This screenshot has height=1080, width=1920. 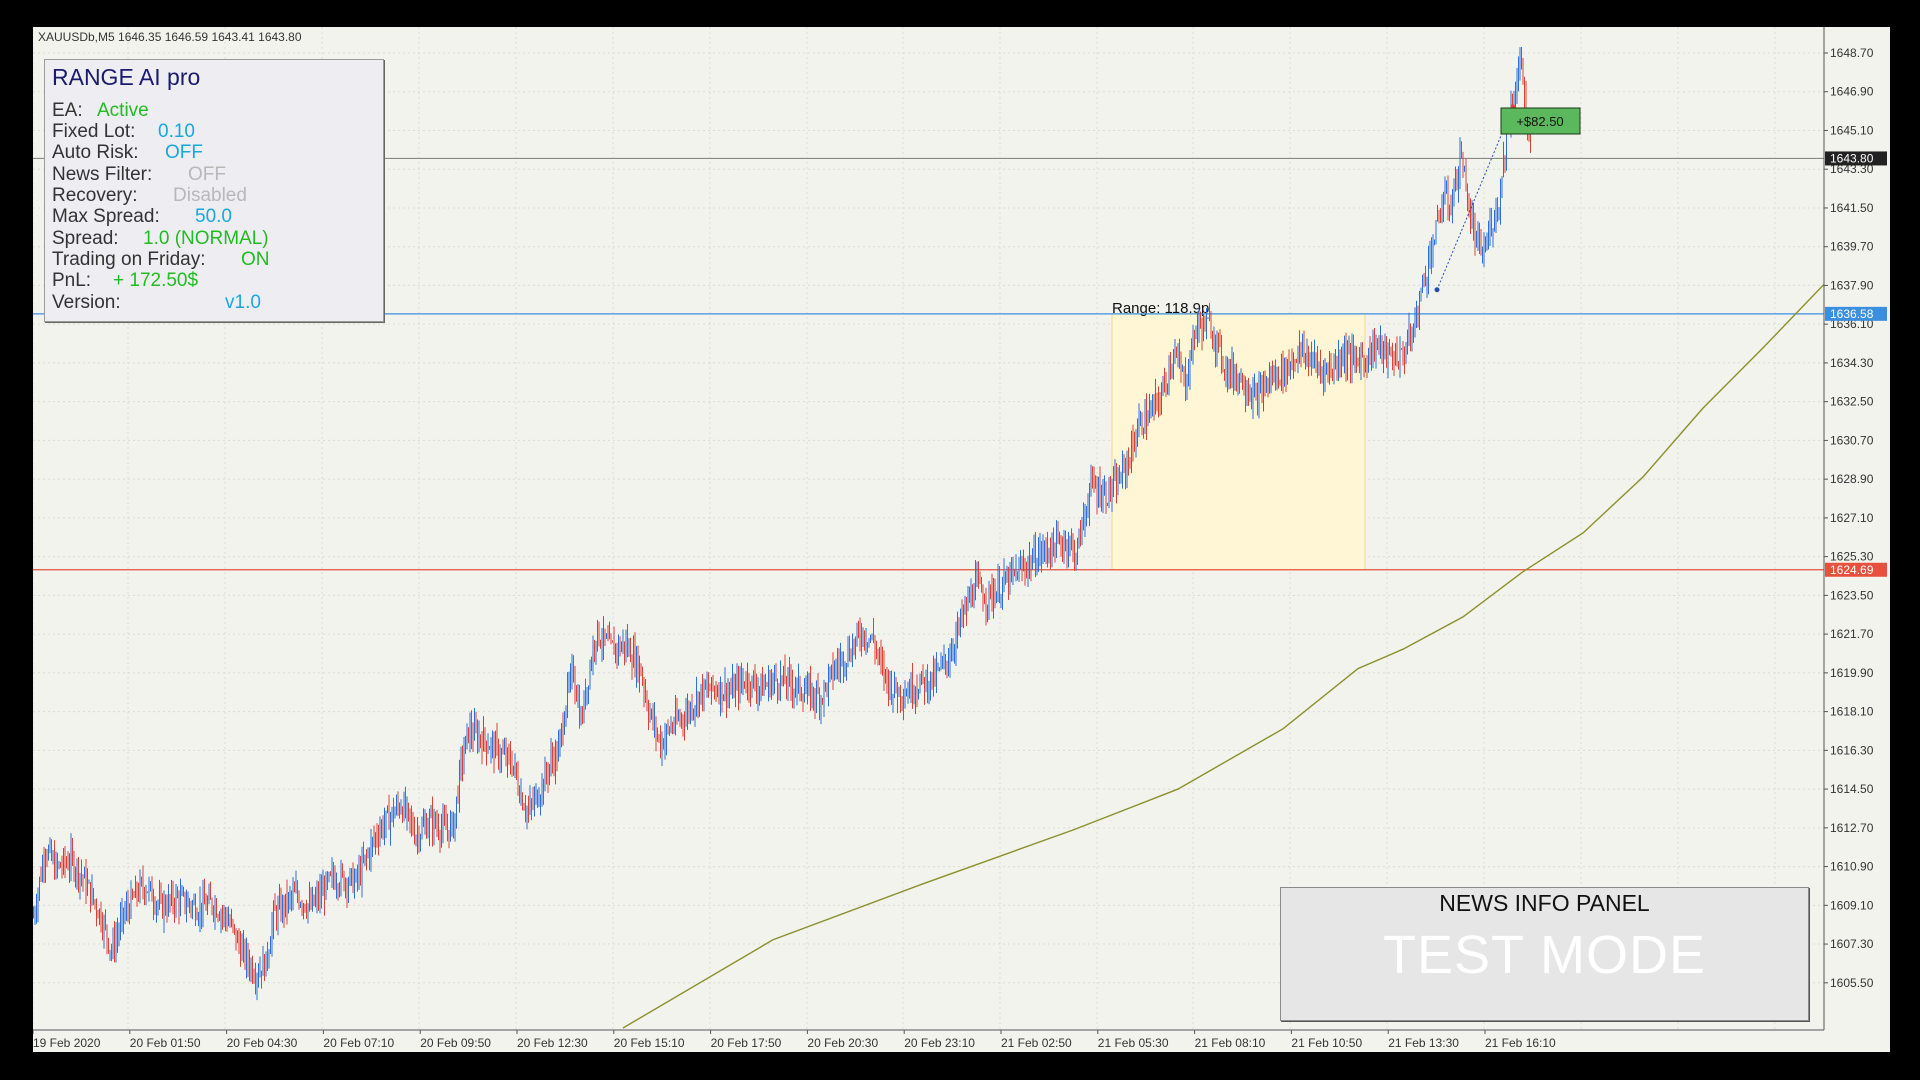 What do you see at coordinates (746, 1043) in the screenshot?
I see `time-tick-label: 20 Feb 17:50` at bounding box center [746, 1043].